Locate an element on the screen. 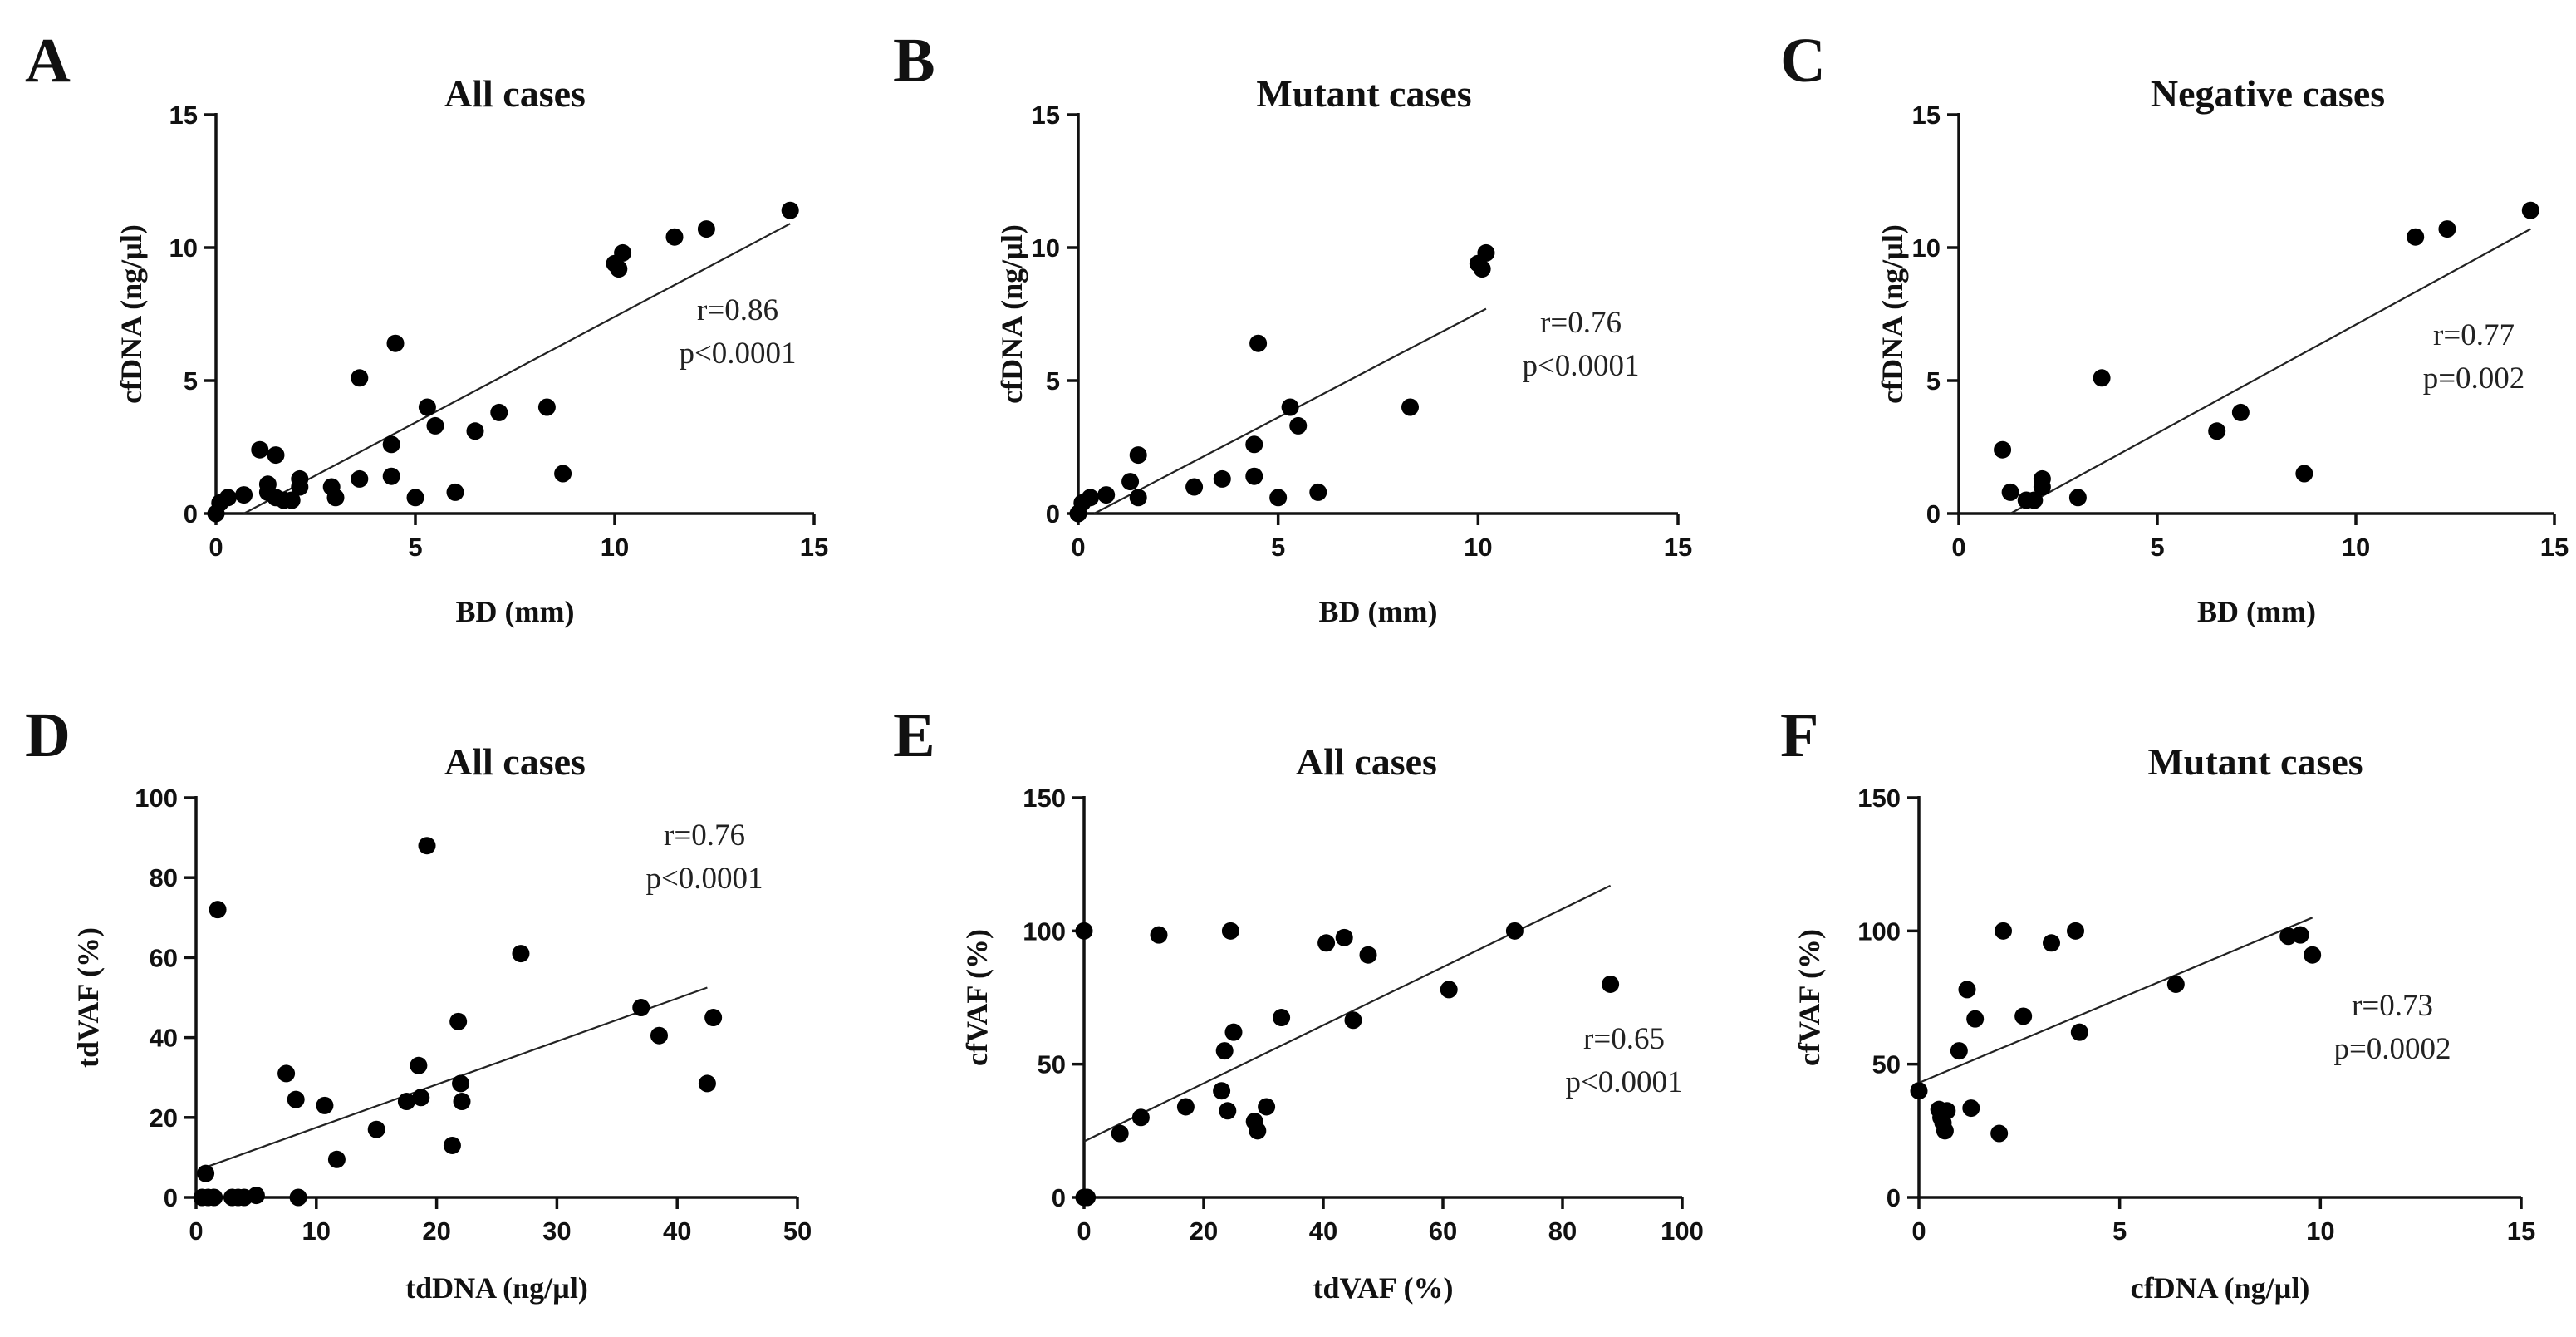  chart-title: Negative cases is located at coordinates (2268, 93).